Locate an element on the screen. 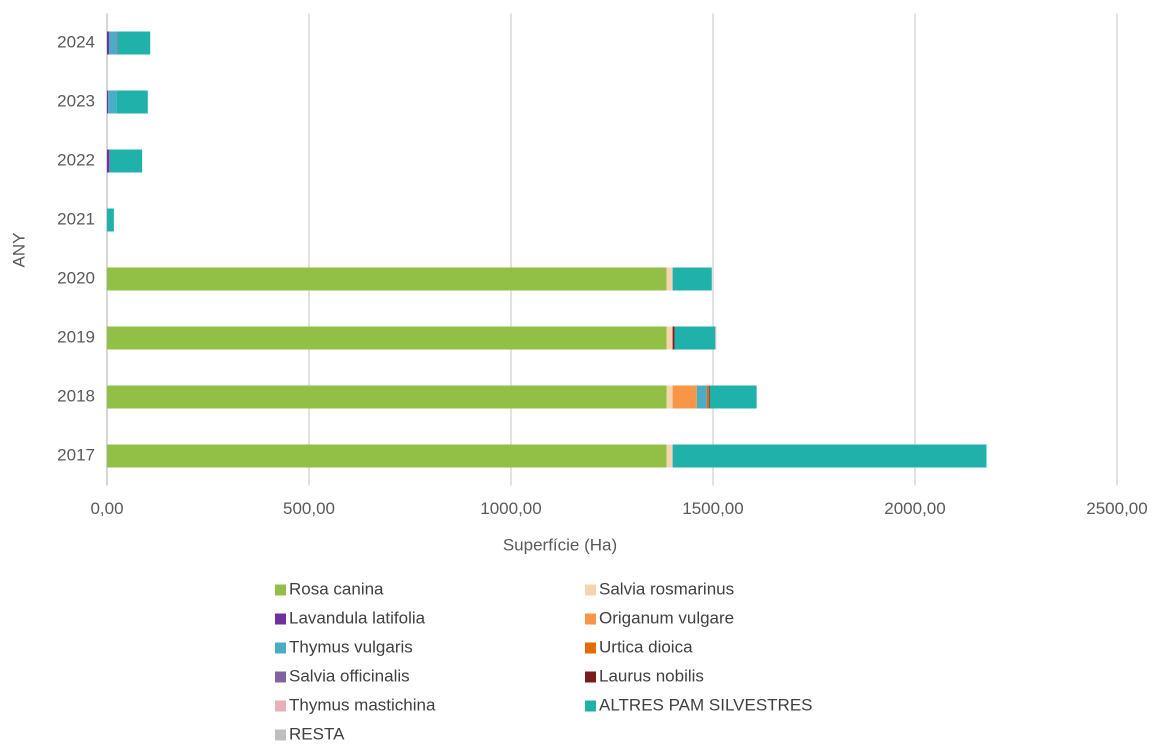 This screenshot has height=751, width=1158. x-tick-label: 1000,00 is located at coordinates (510, 508).